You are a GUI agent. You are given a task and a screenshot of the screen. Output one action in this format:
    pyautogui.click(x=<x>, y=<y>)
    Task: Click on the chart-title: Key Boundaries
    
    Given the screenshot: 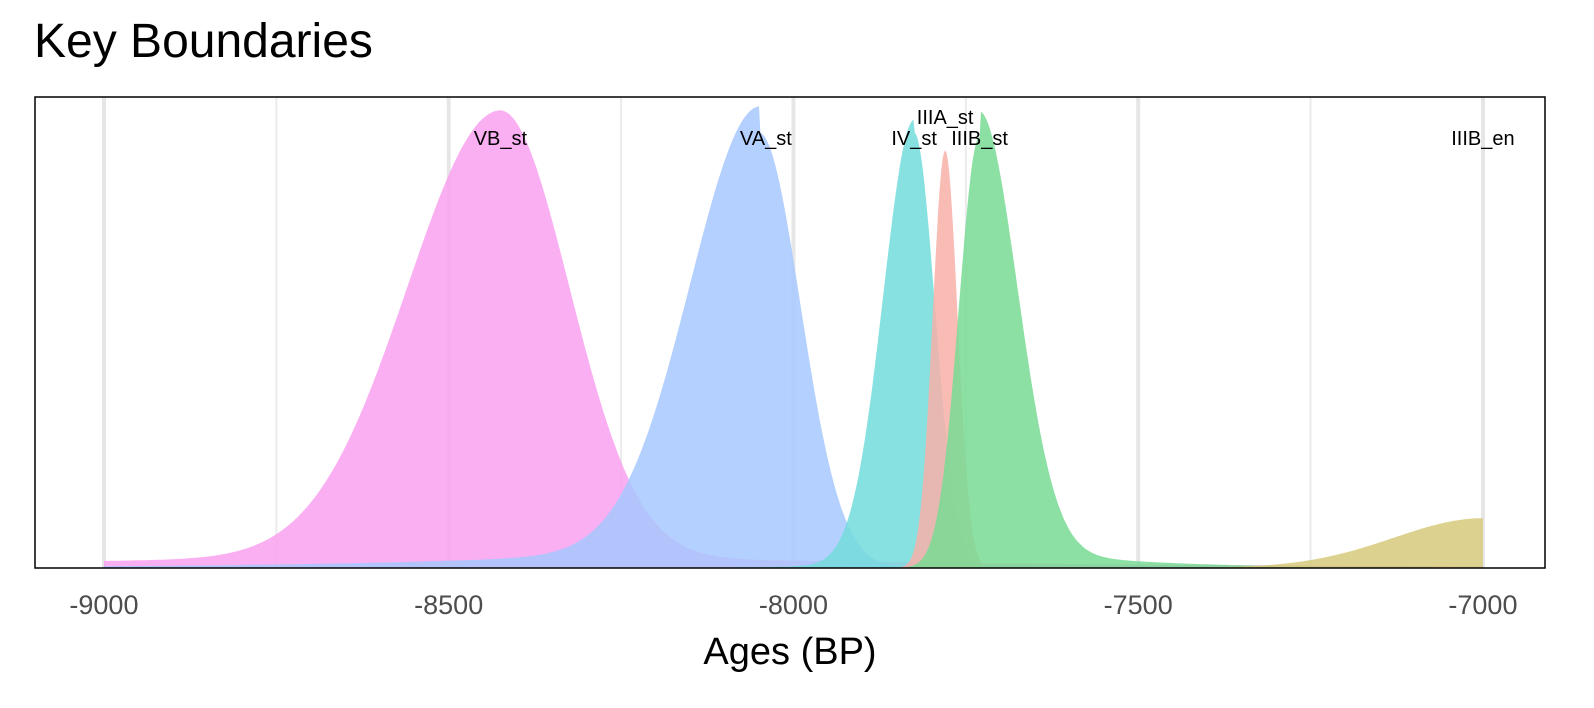 What is the action you would take?
    pyautogui.click(x=203, y=41)
    